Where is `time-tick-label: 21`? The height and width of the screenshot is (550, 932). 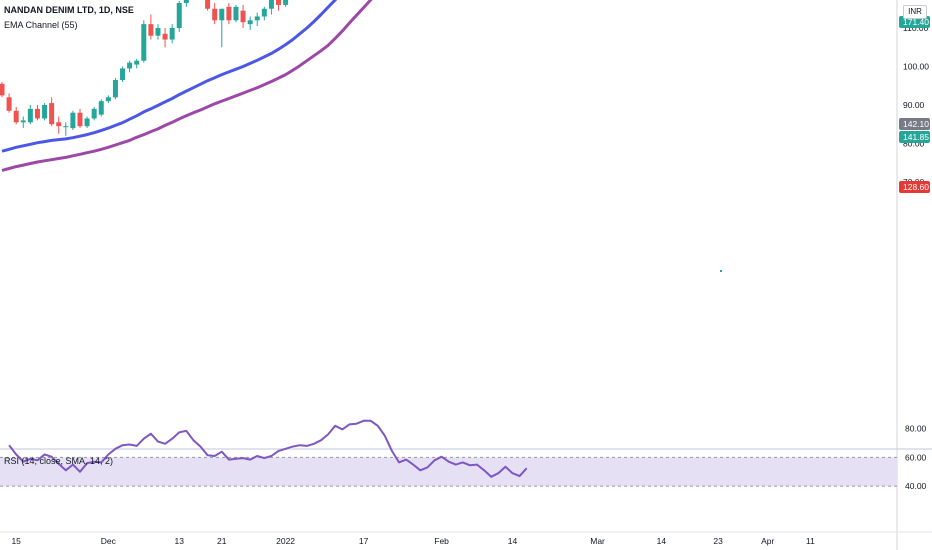
time-tick-label: 21 is located at coordinates (222, 541).